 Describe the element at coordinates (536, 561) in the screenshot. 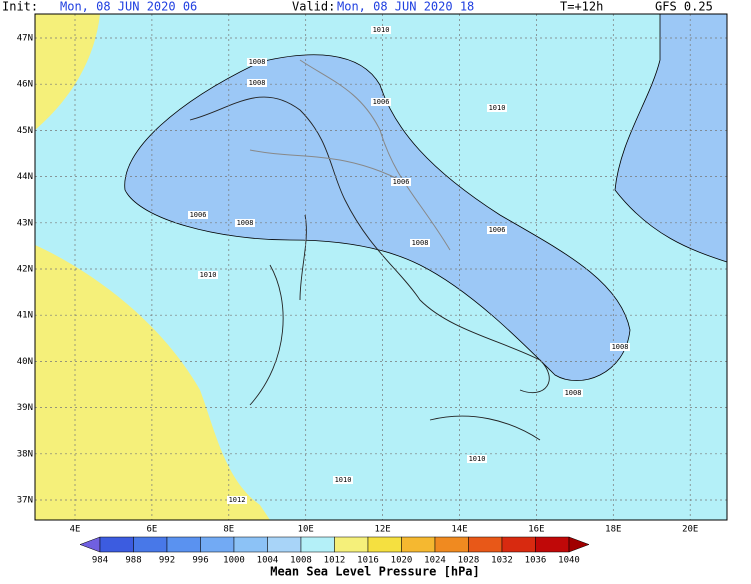

I see `colorbar-tick-label: 1036` at that location.